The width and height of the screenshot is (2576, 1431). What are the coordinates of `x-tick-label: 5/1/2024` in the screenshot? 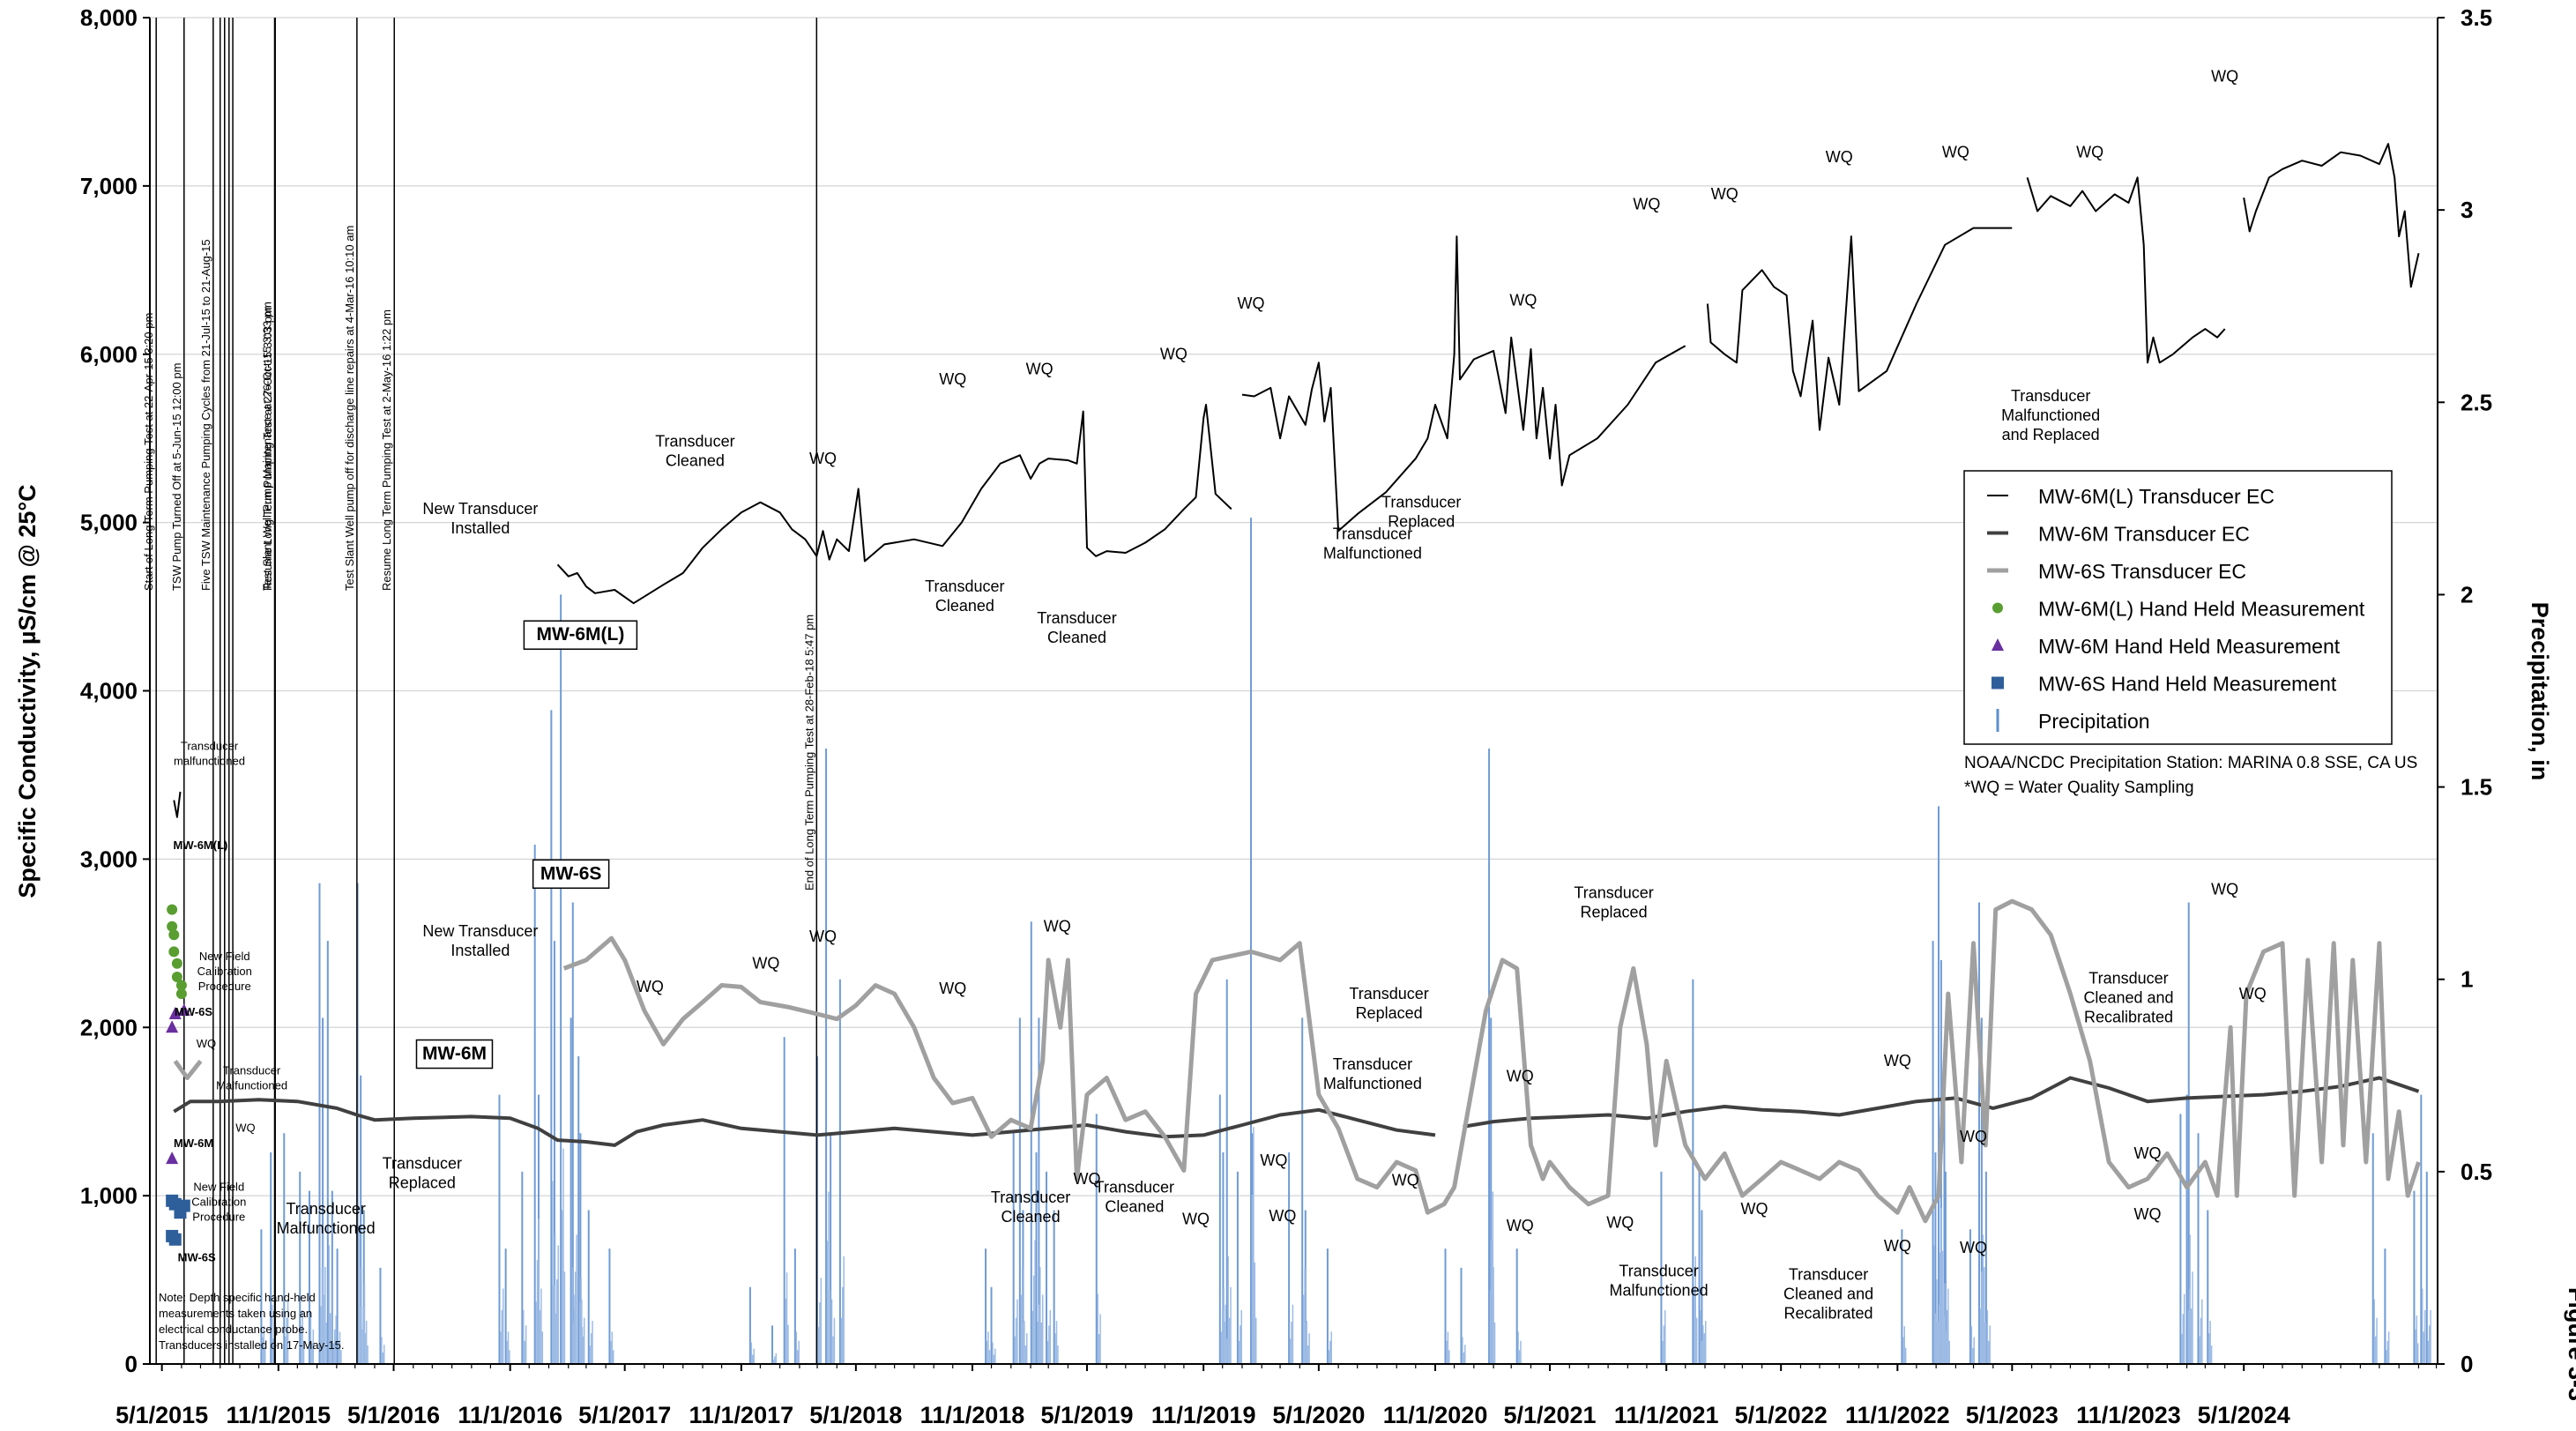 It's located at (2244, 1415).